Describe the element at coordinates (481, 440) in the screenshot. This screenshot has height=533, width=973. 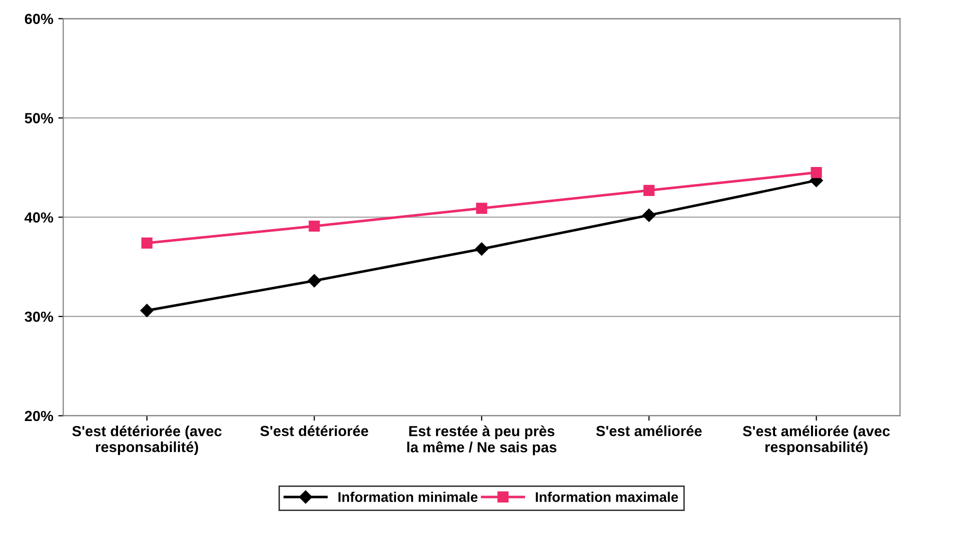
I see `x-tick-label: Est restée à peu près la même / Ne sais pas` at that location.